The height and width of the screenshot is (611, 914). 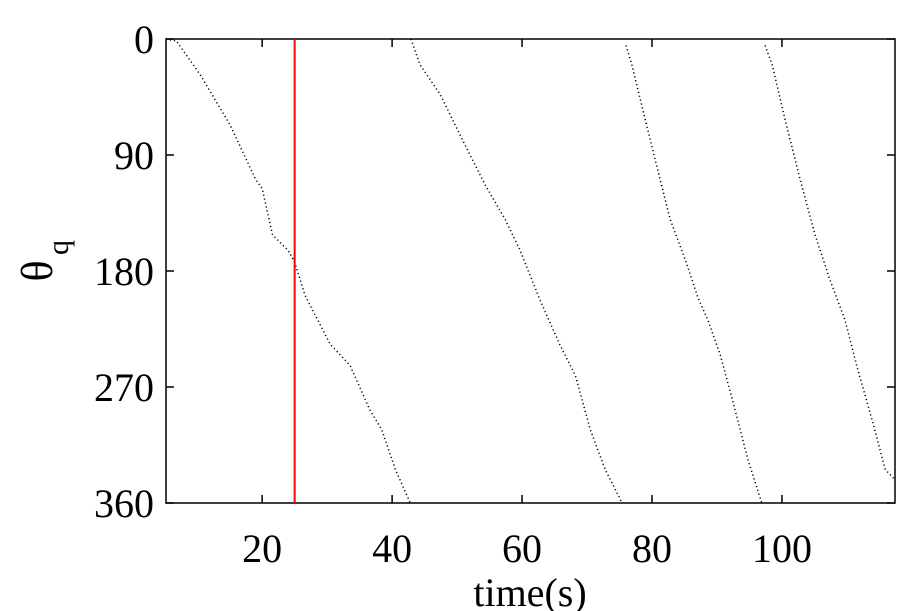 I want to click on y-label-main: θ, so click(x=37, y=270).